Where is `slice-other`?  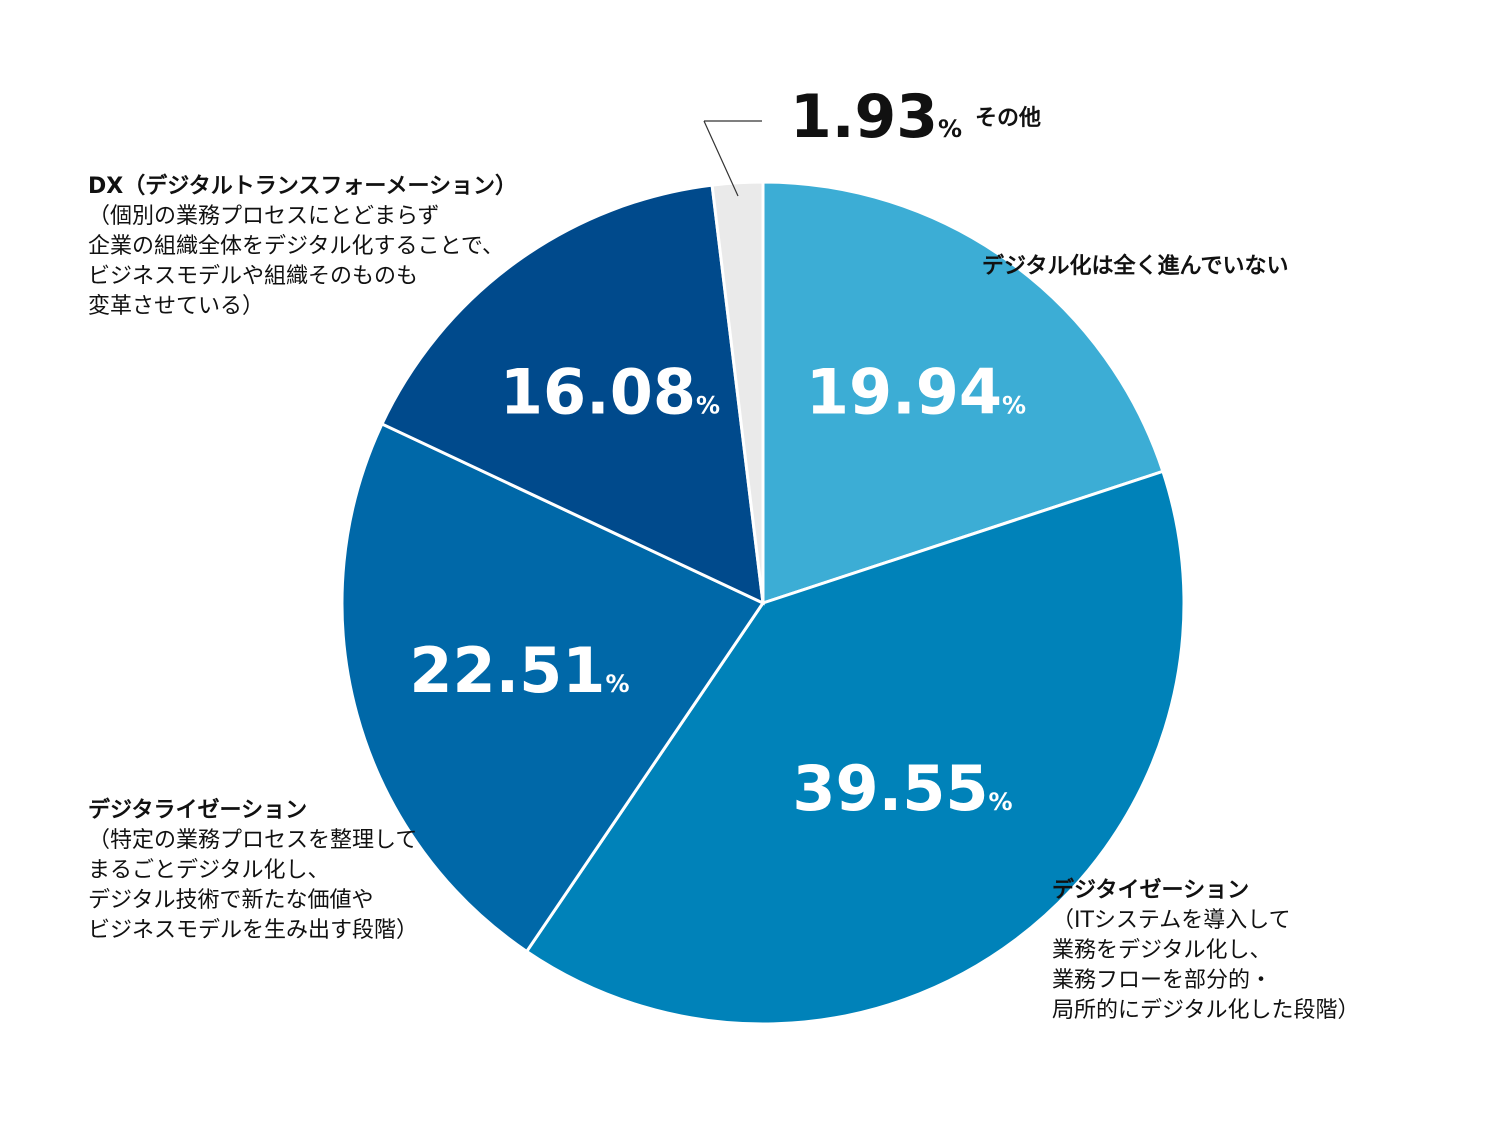
slice-other is located at coordinates (737, 392).